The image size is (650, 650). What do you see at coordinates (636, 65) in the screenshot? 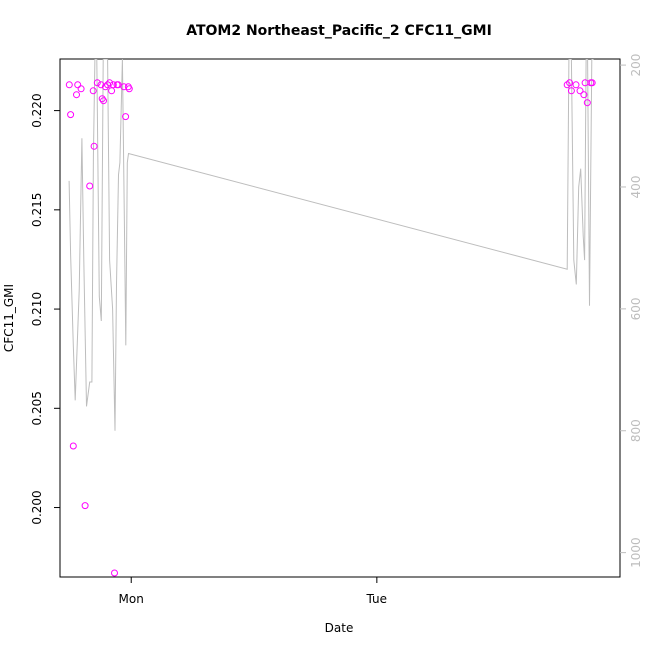
I see `y2-tick-label: 200` at bounding box center [636, 65].